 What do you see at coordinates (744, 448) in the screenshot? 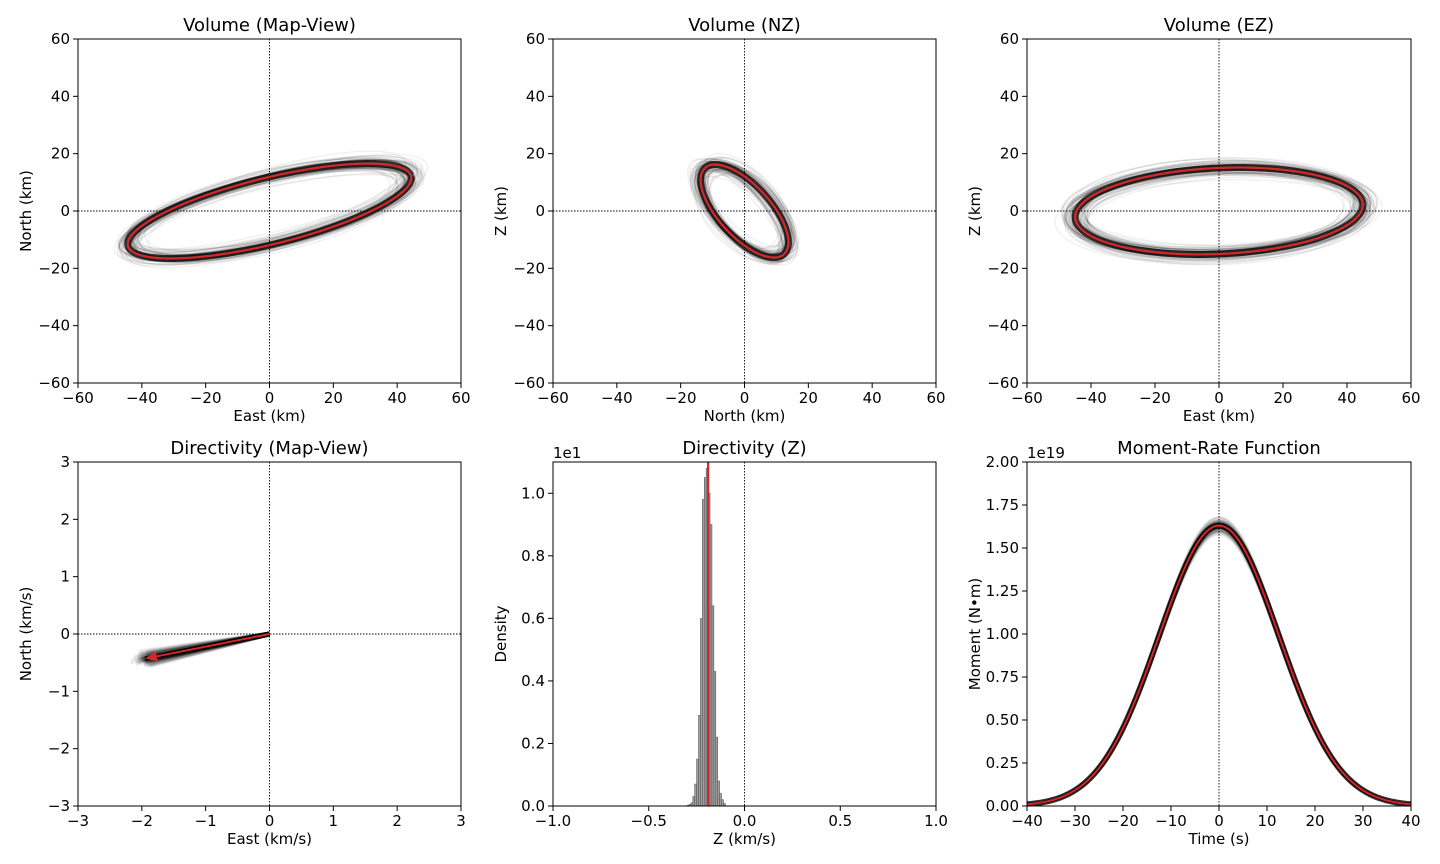
I see `panel-title: Directivity (Z)` at bounding box center [744, 448].